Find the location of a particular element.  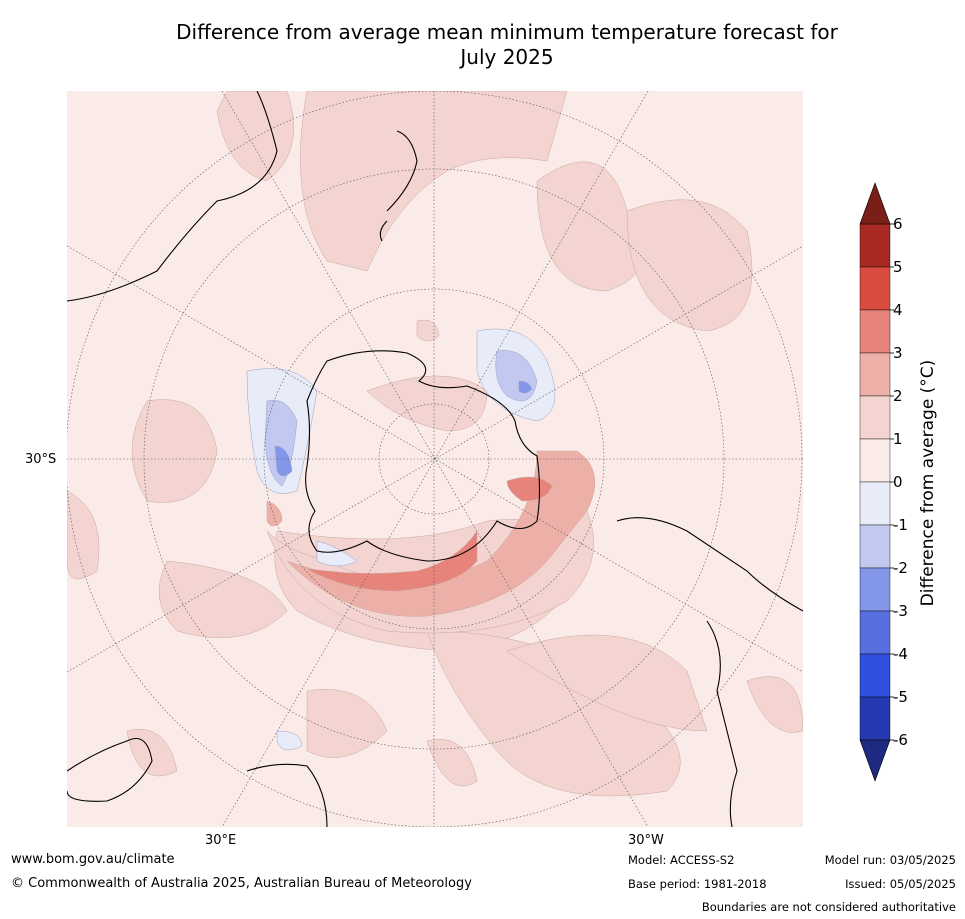

south-africa-coast is located at coordinates (110, 769).